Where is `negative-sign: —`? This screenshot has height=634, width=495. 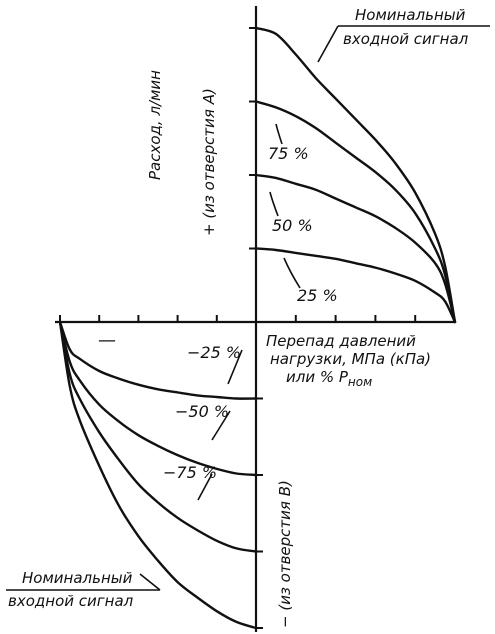 negative-sign: — is located at coordinates (107, 340).